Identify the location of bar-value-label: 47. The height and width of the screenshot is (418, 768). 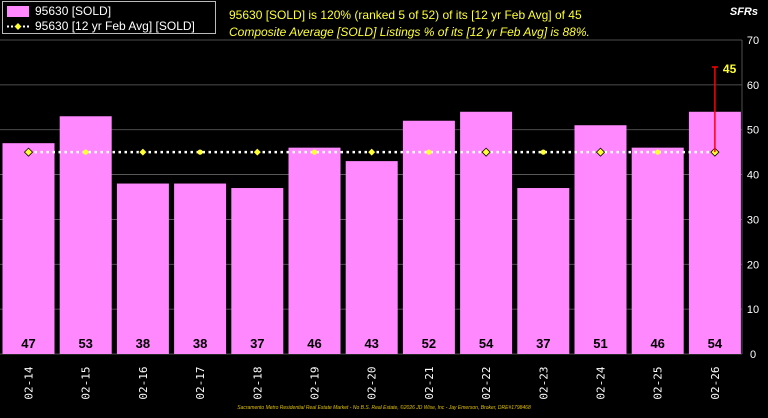
(28, 343).